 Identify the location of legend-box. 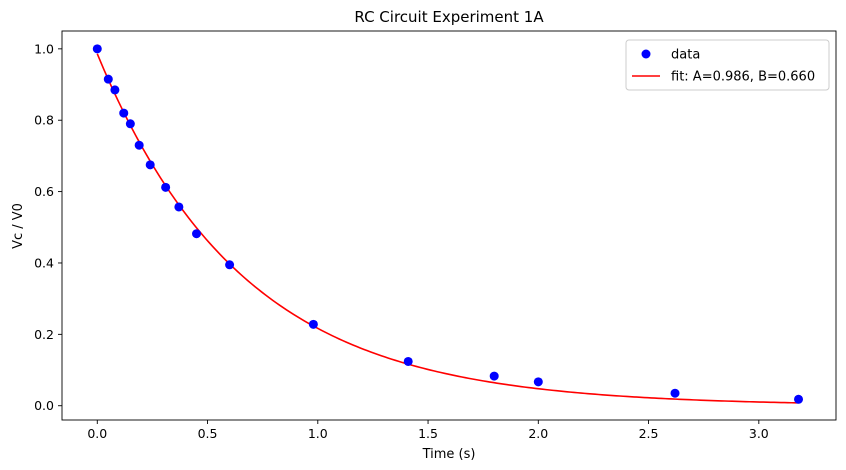
(727, 65).